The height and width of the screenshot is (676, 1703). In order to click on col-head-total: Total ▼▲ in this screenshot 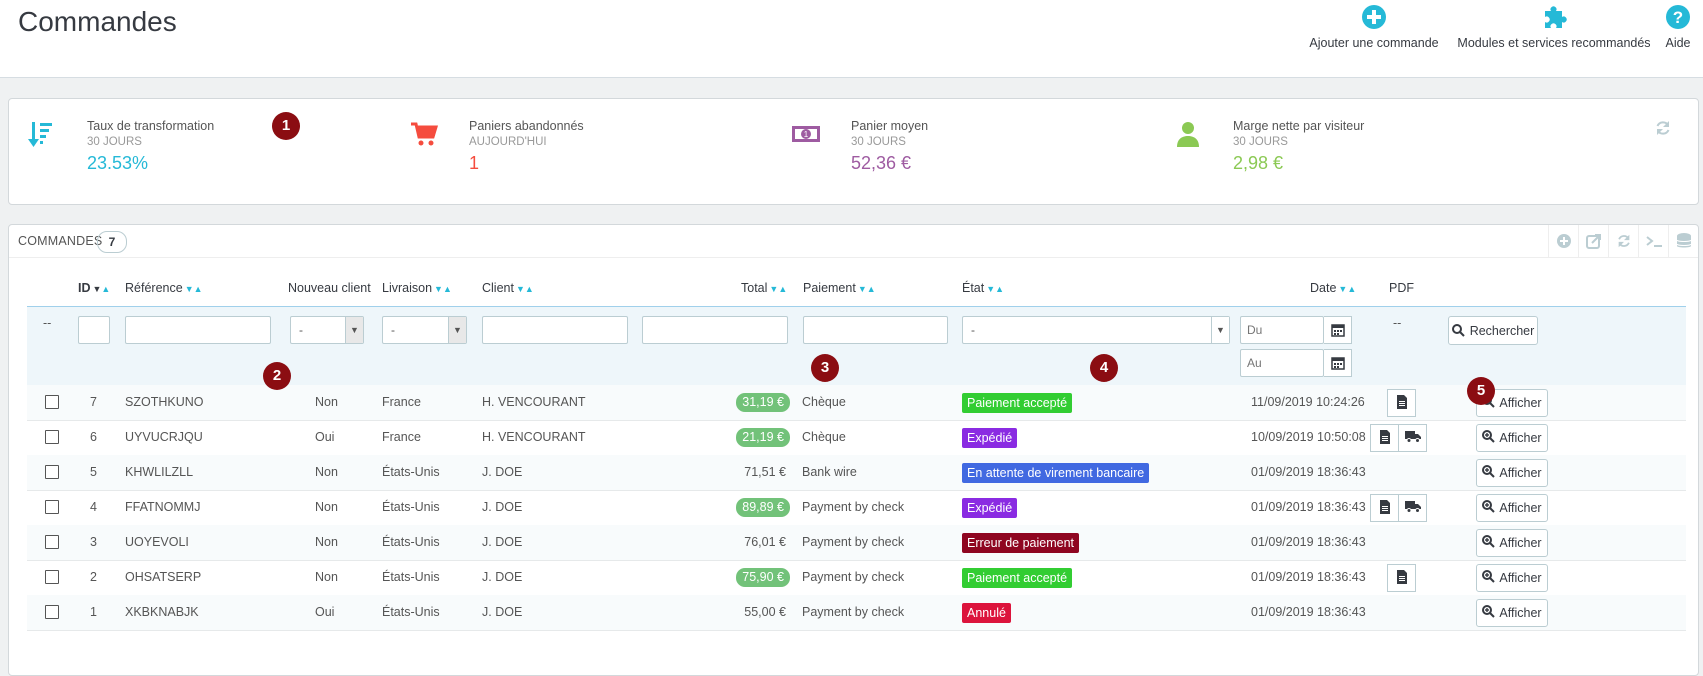, I will do `click(764, 288)`.